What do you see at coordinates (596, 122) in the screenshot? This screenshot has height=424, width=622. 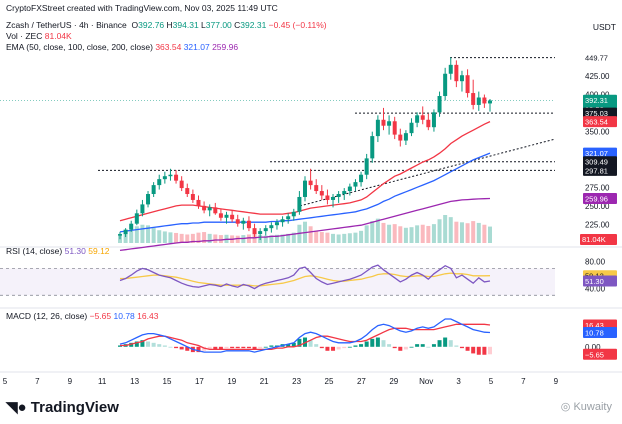 I see `ema50-price-badge-label: 363.54` at bounding box center [596, 122].